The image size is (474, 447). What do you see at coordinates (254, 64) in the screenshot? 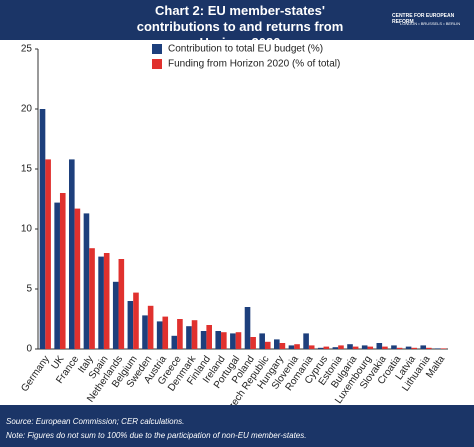
I see `legend-label: Funding from Horizon 2020 (% of total)` at bounding box center [254, 64].